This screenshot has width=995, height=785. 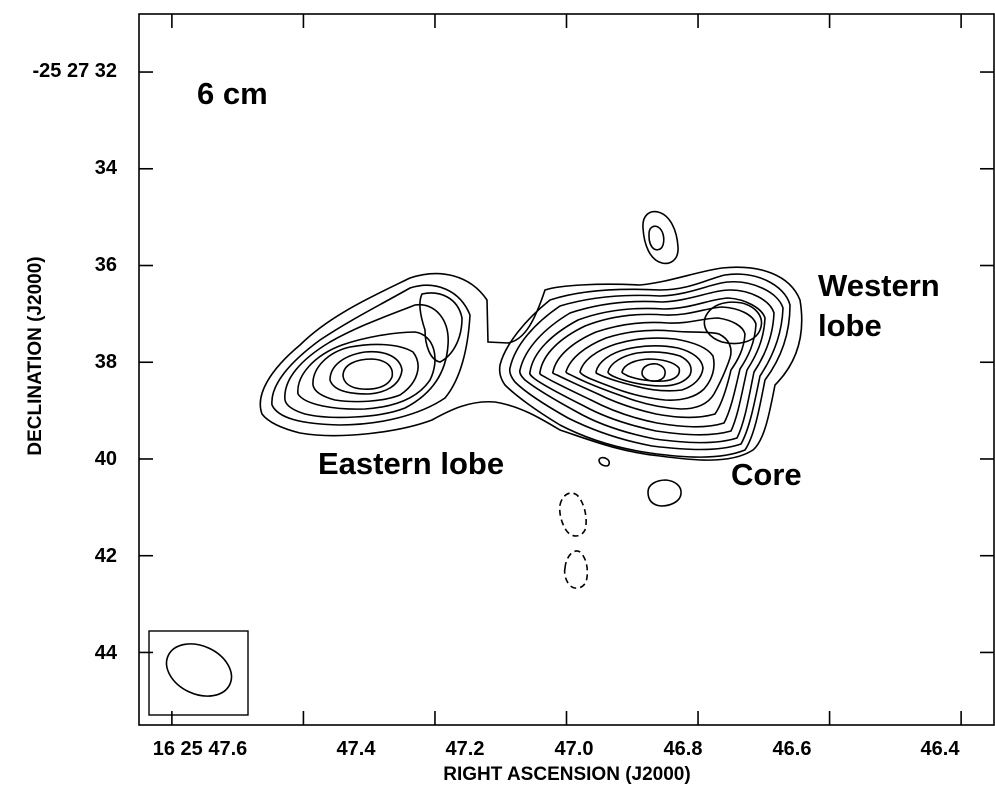 I want to click on small-blob, so click(x=604, y=461).